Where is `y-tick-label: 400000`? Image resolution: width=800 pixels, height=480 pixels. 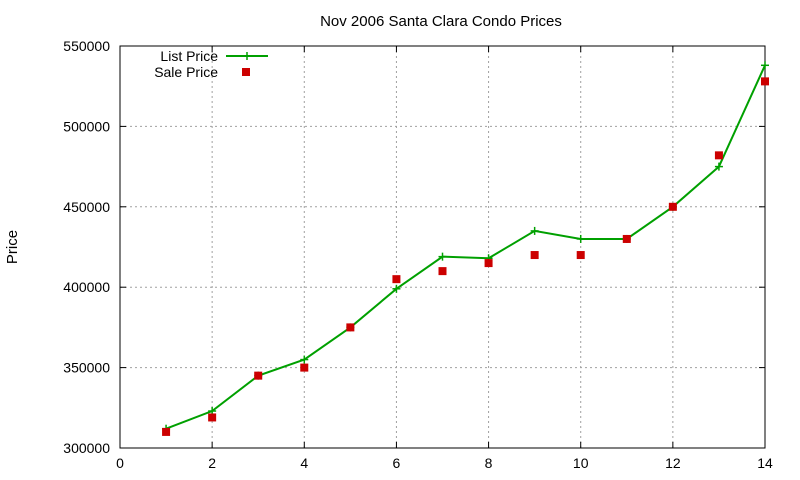 y-tick-label: 400000 is located at coordinates (86, 287).